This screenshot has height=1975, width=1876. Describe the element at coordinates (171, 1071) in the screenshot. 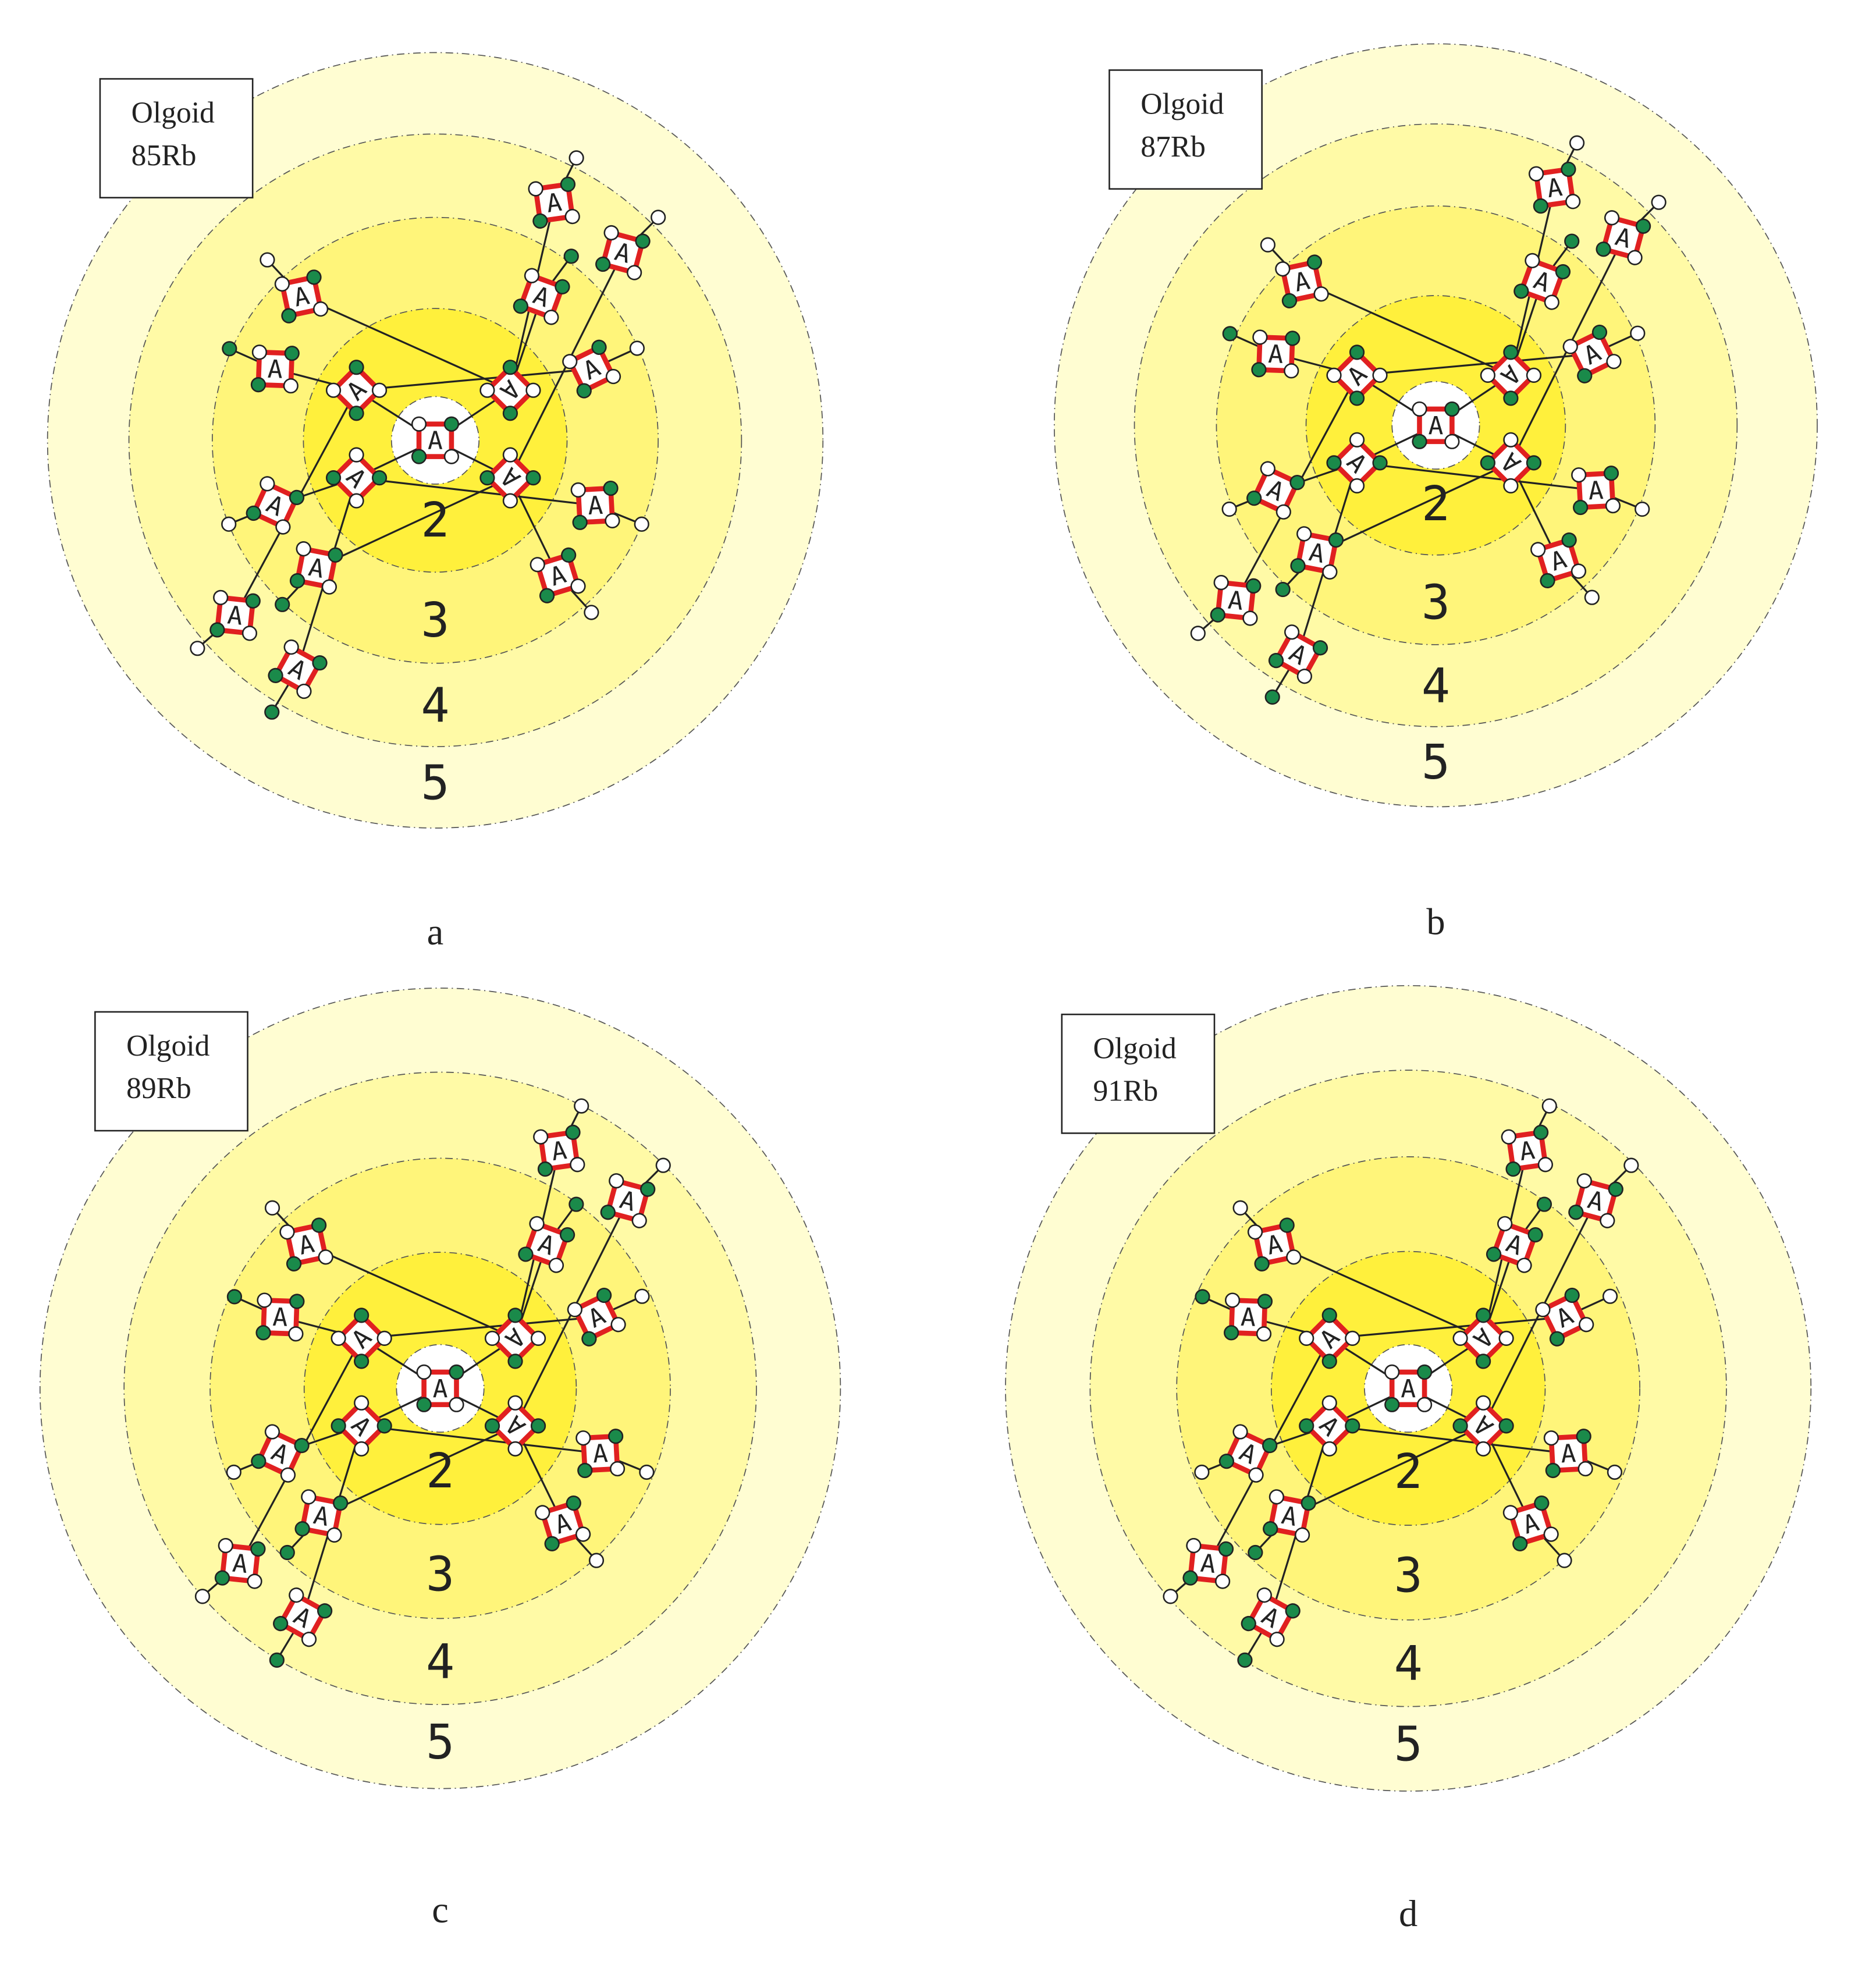

I see `label-box` at that location.